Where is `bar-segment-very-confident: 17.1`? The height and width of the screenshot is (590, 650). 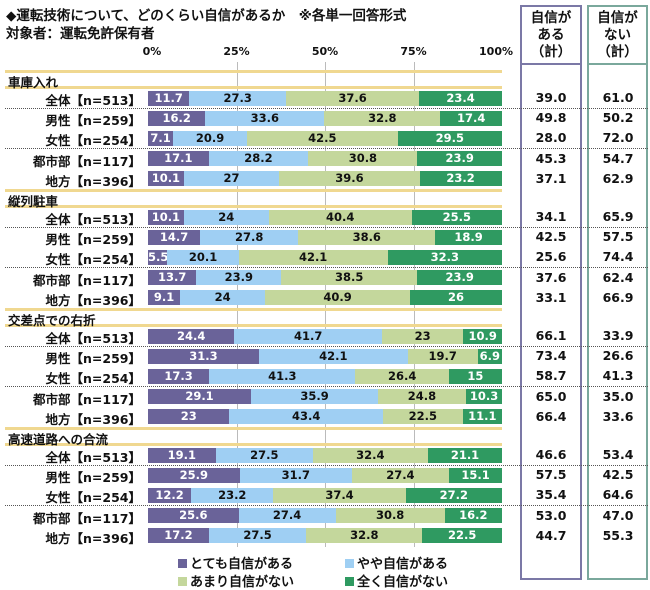
bar-segment-very-confident: 17.1 is located at coordinates (178, 159).